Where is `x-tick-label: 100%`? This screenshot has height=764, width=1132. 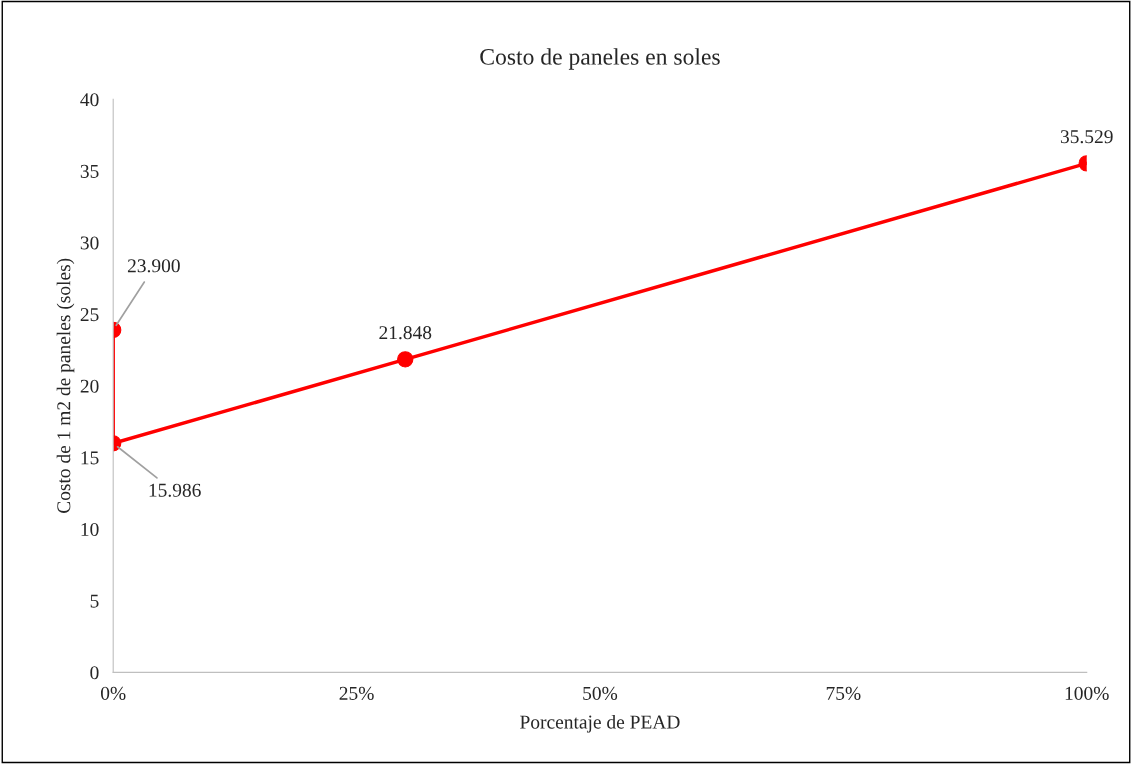
x-tick-label: 100% is located at coordinates (1087, 693).